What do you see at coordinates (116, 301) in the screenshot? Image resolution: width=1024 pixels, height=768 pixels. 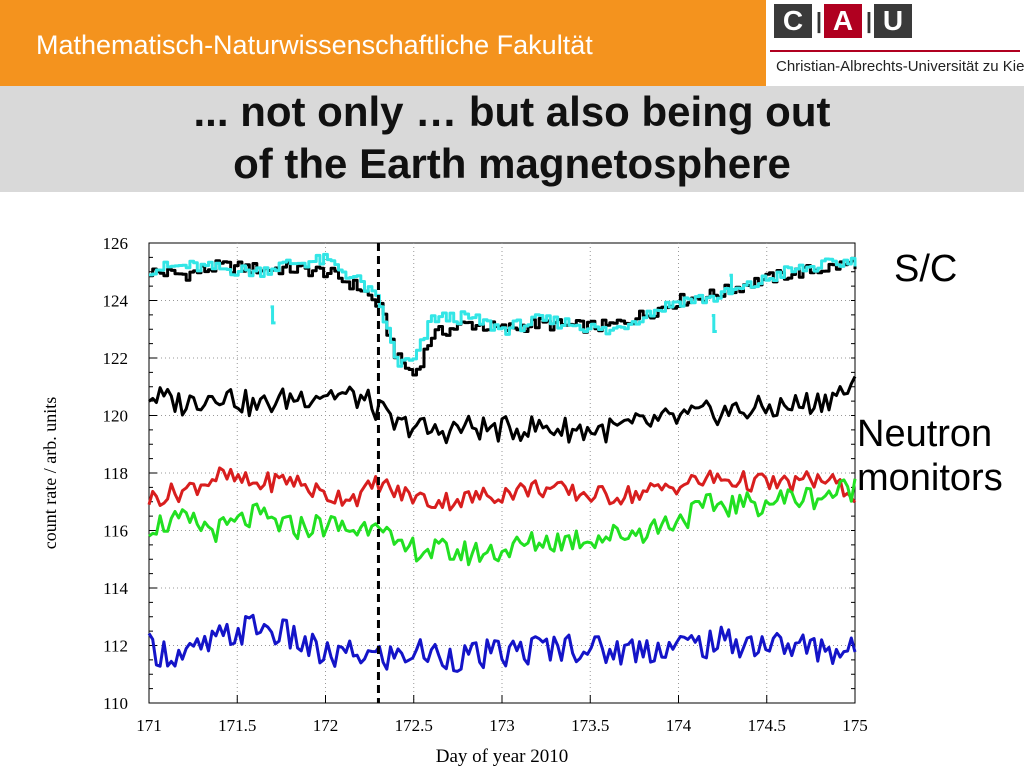 I see `y-tick-label: 124` at bounding box center [116, 301].